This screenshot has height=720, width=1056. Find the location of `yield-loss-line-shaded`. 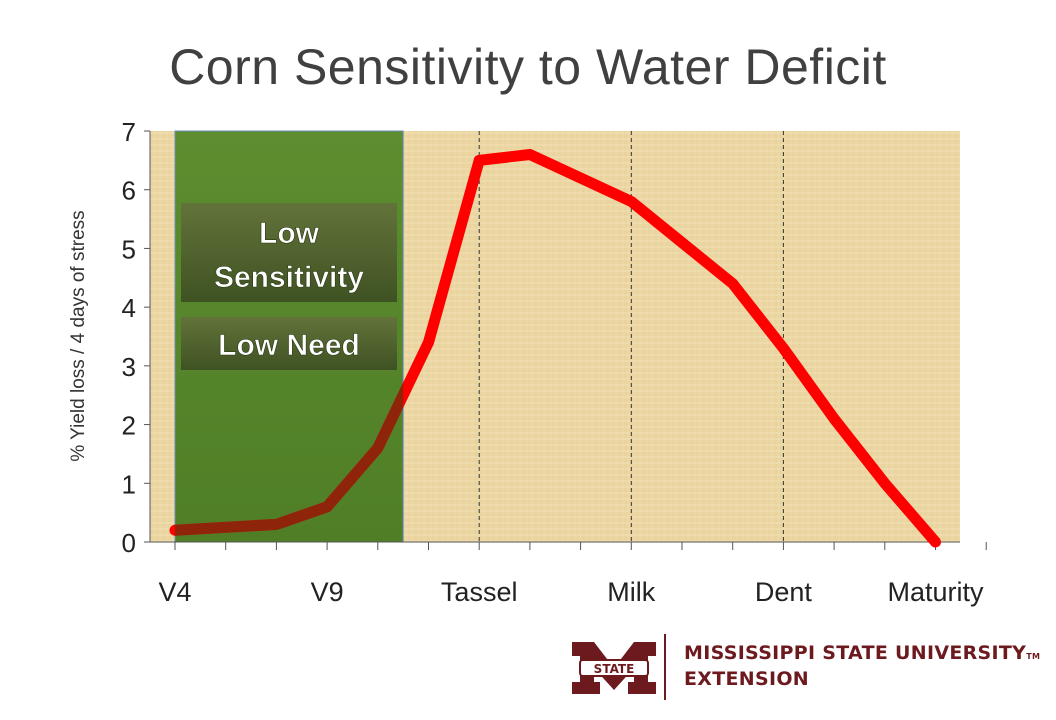

yield-loss-line-shaded is located at coordinates (289, 459).